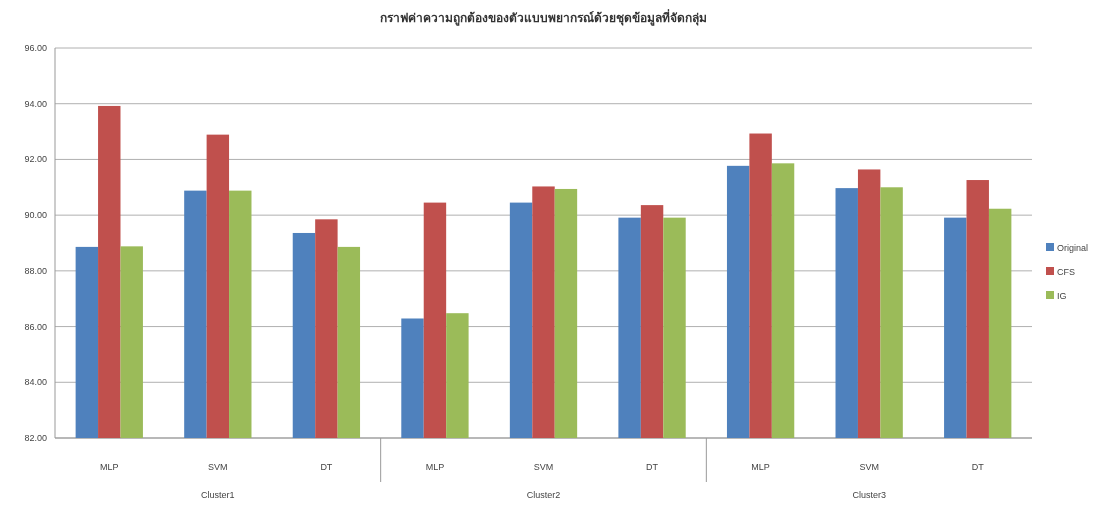  Describe the element at coordinates (35, 48) in the screenshot. I see `y-tick-label: 96.00` at that location.